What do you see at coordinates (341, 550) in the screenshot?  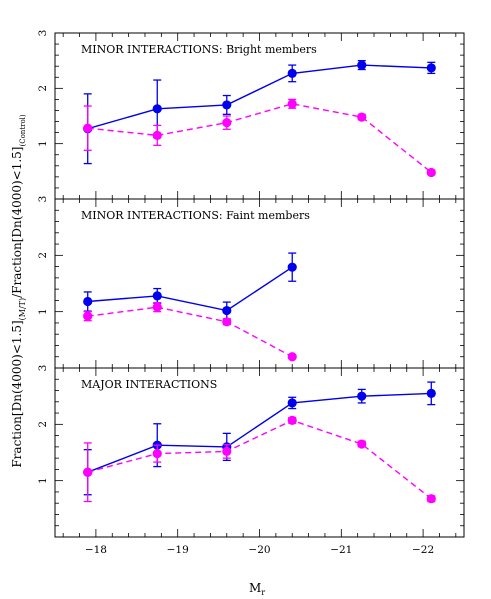 I see `x-tick-label: −21` at bounding box center [341, 550].